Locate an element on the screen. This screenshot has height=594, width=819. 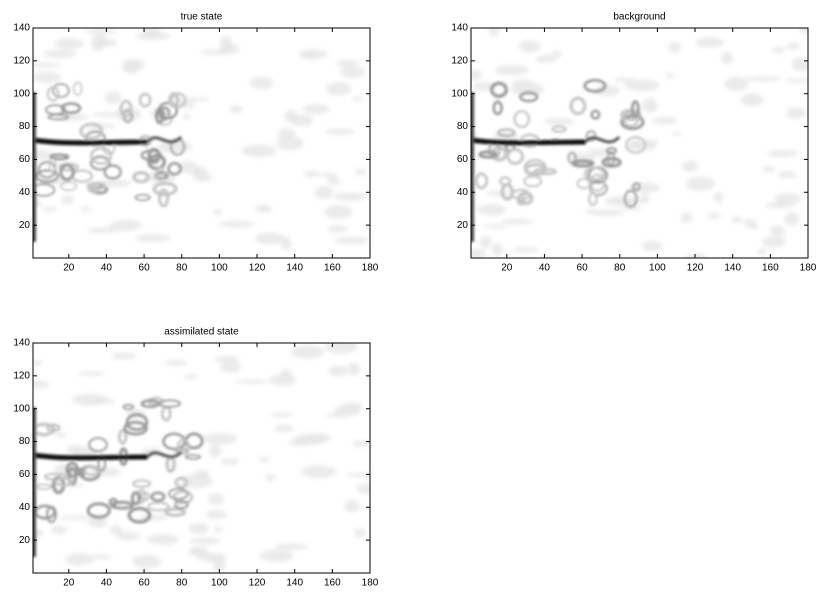
x-tick-label: 80 is located at coordinates (182, 268).